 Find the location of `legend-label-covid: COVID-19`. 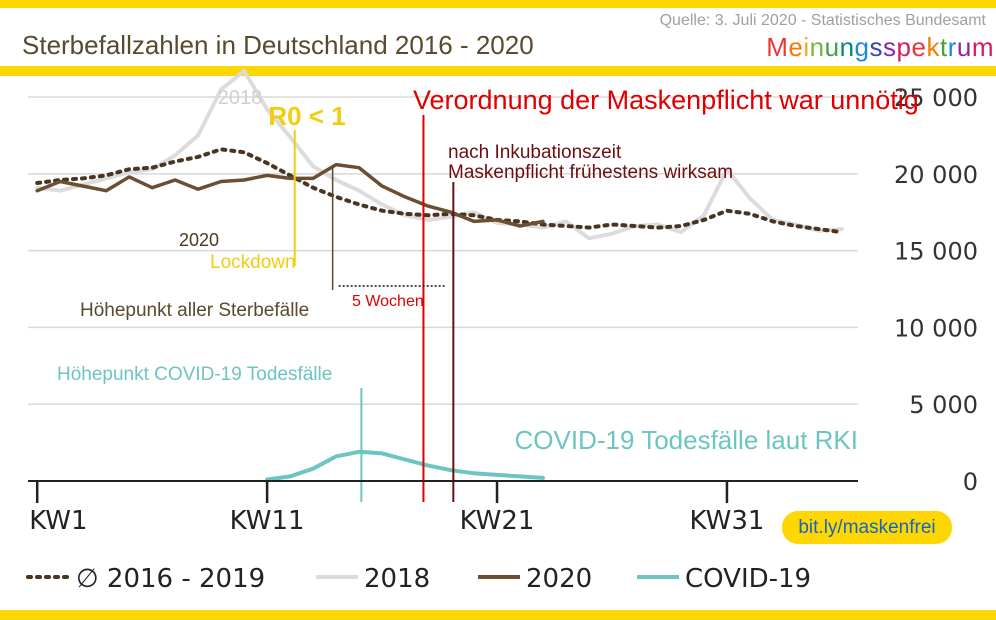

legend-label-covid: COVID-19 is located at coordinates (748, 579).